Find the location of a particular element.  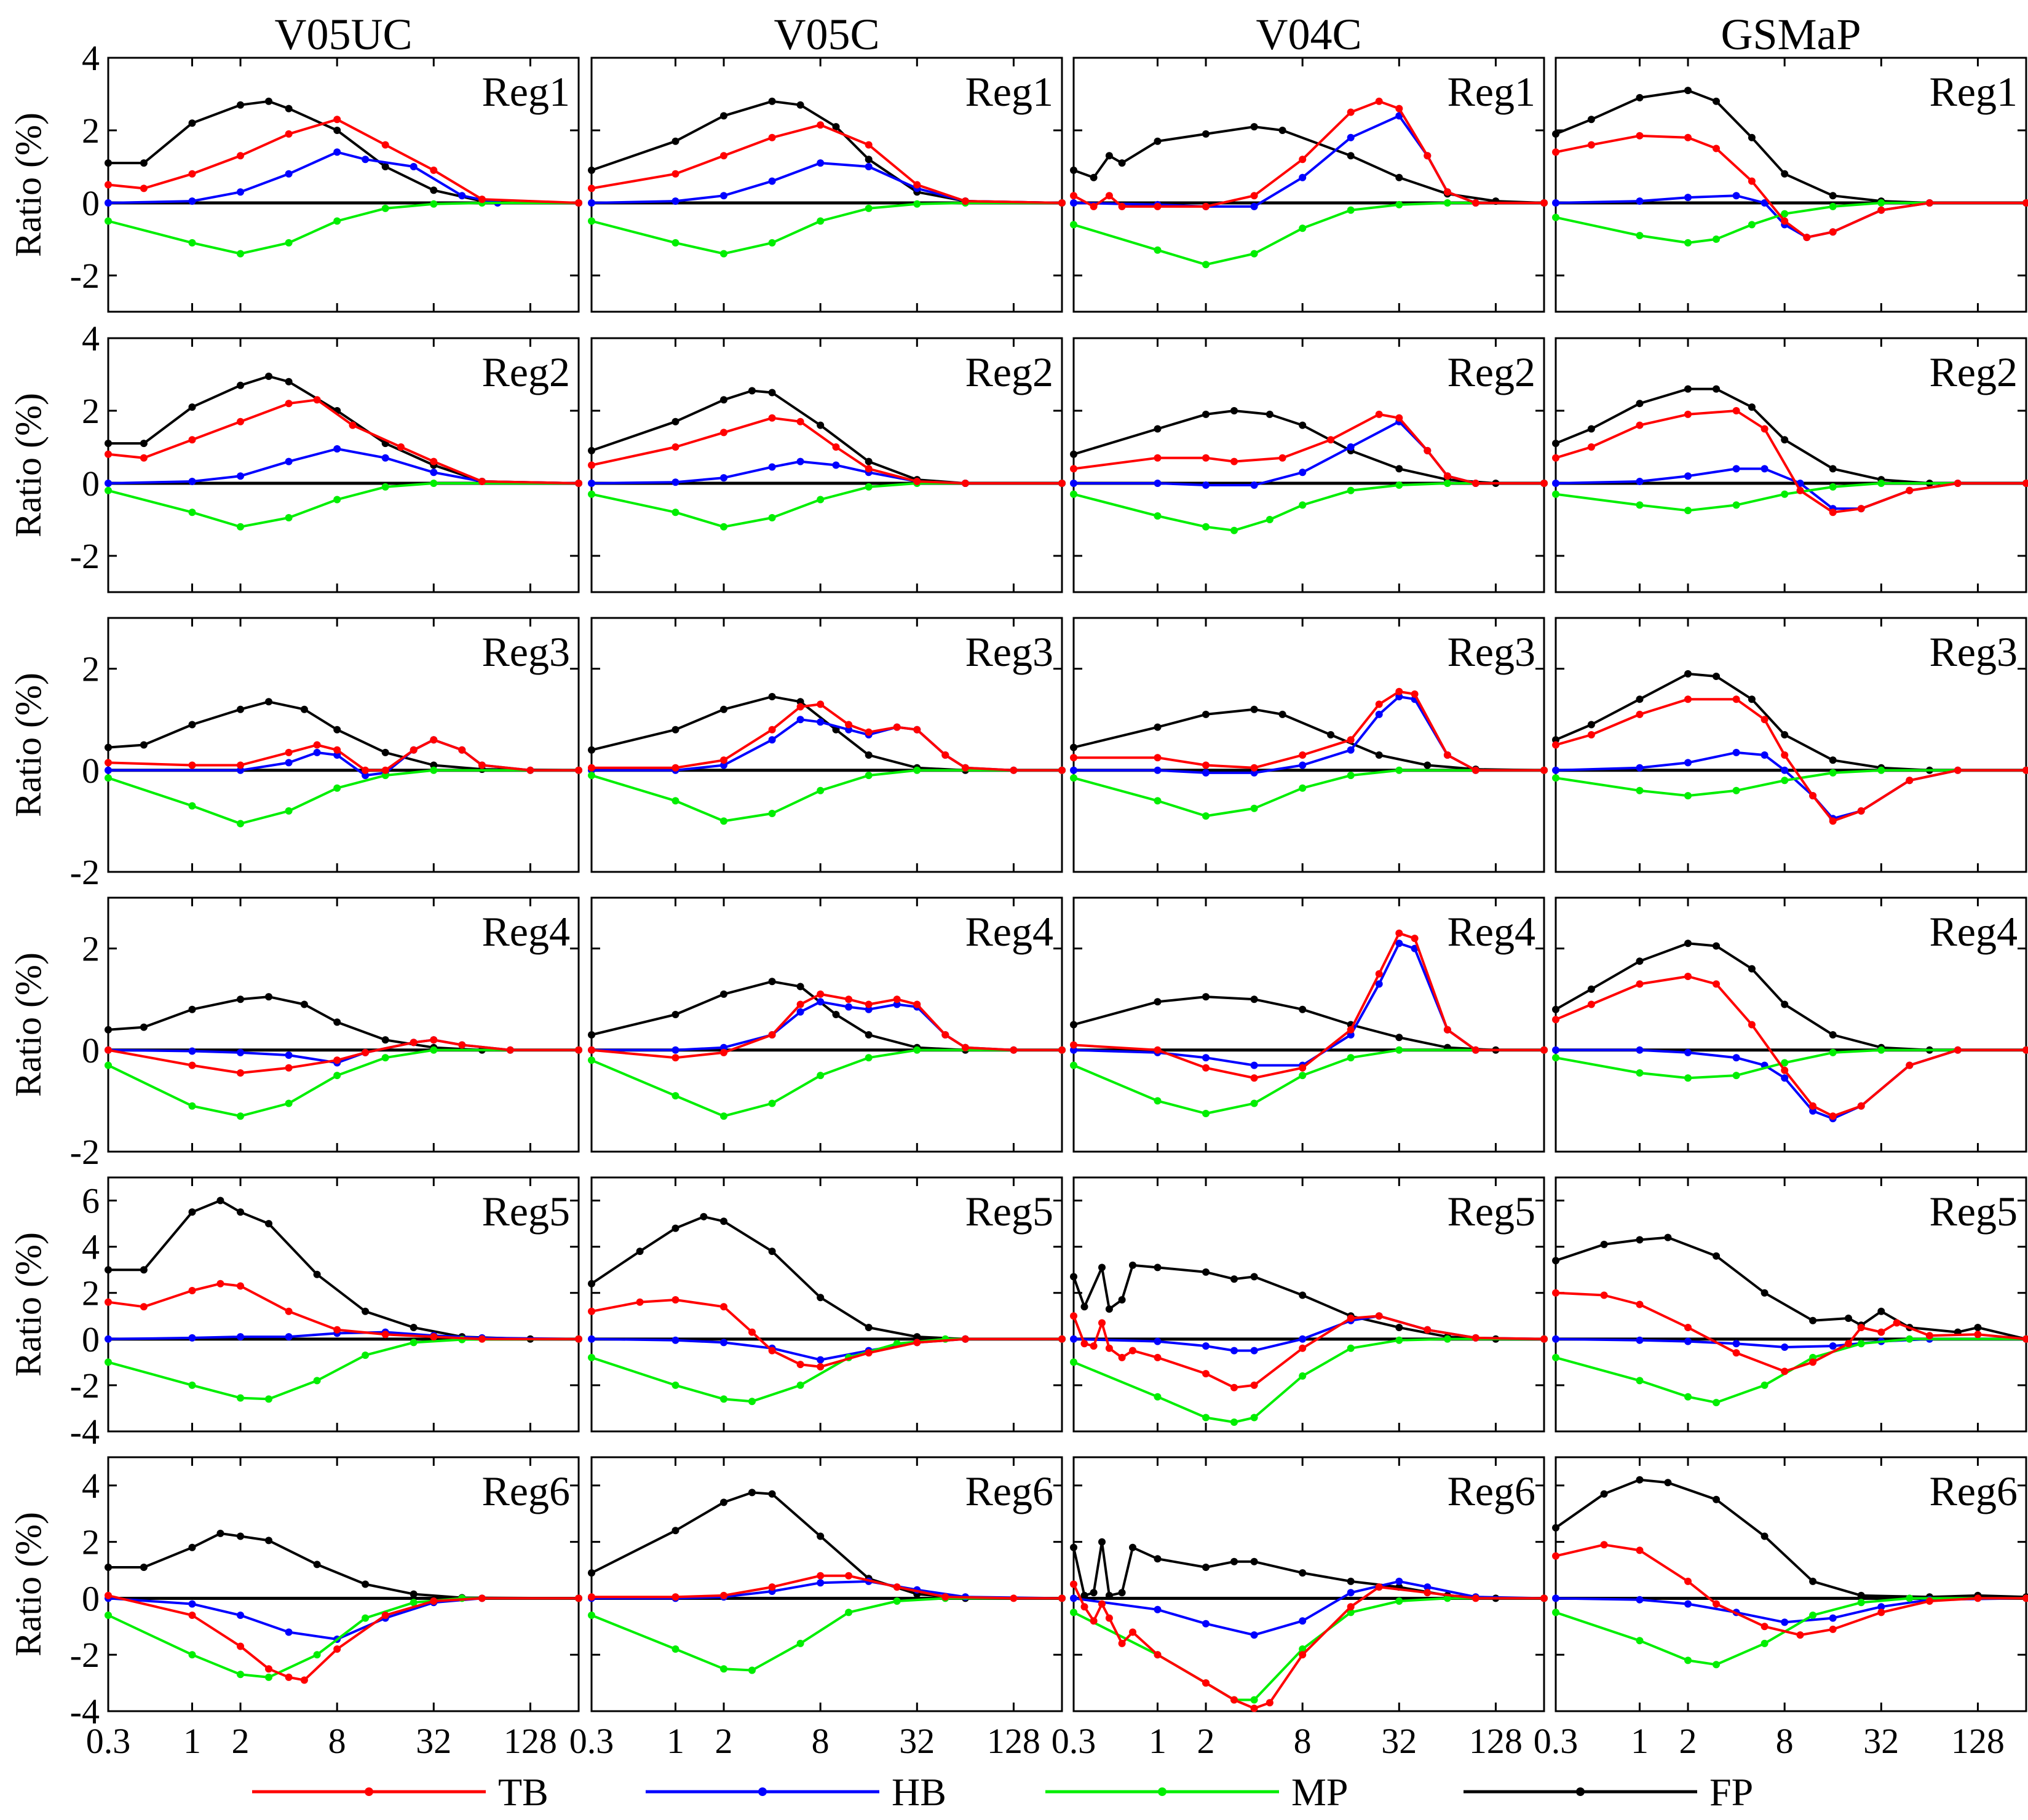

panel-gsmap-reg4: Reg4 is located at coordinates (1790, 1024).